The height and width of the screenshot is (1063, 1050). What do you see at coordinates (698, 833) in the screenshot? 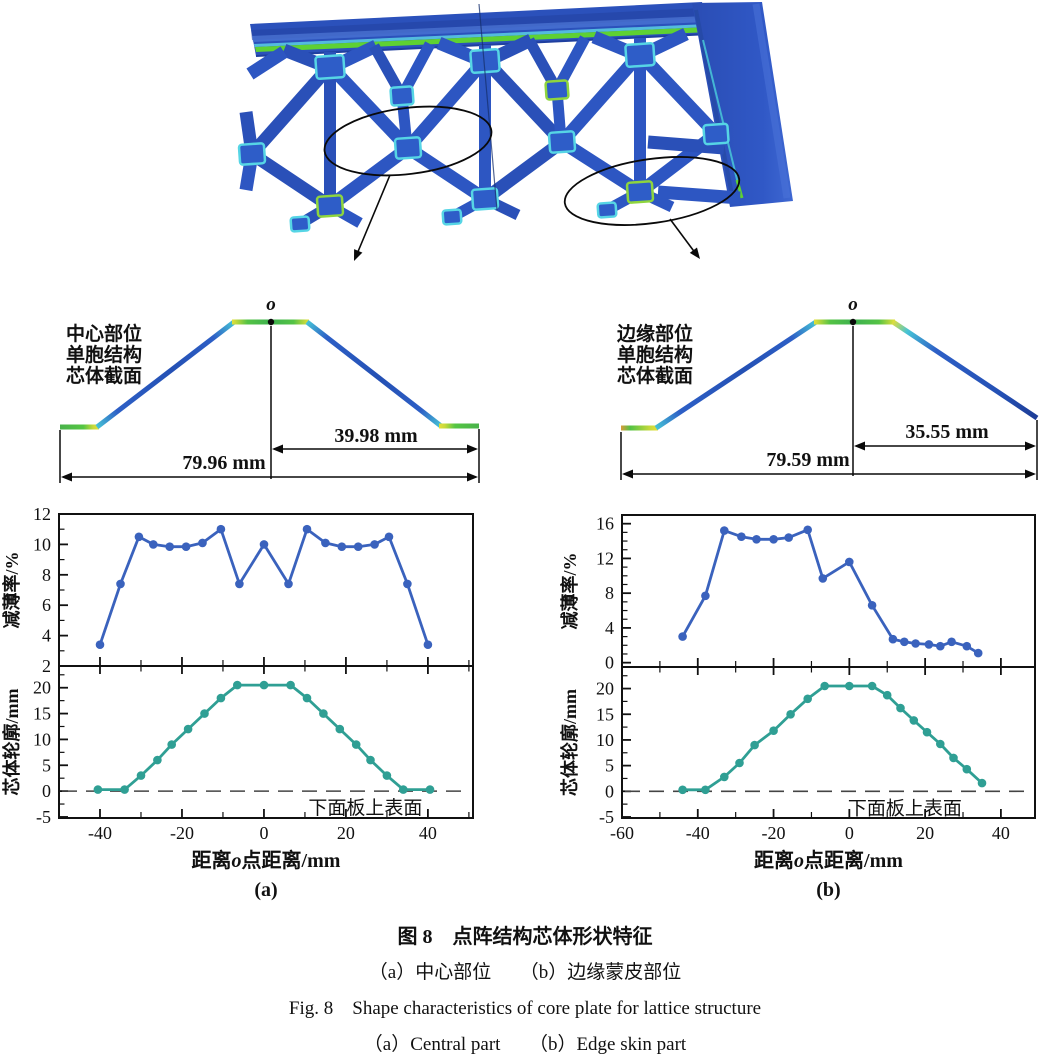
I see `x-tick-label: -40` at bounding box center [698, 833].